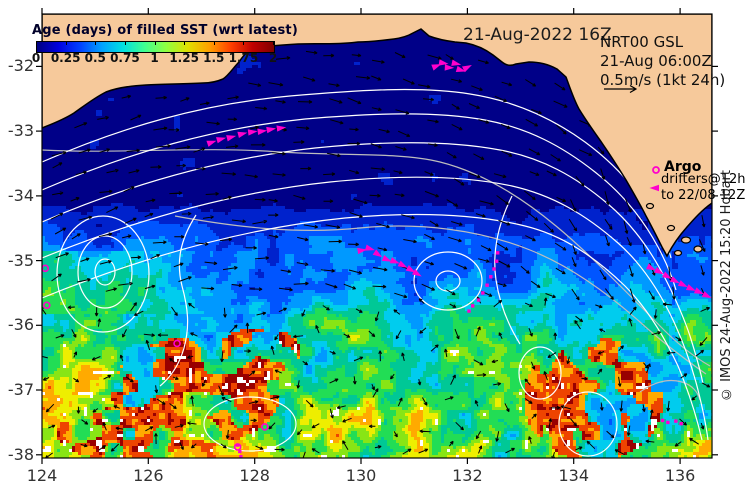 The width and height of the screenshot is (750, 496). I want to click on colorbar-tick-label: 1.75, so click(243, 58).